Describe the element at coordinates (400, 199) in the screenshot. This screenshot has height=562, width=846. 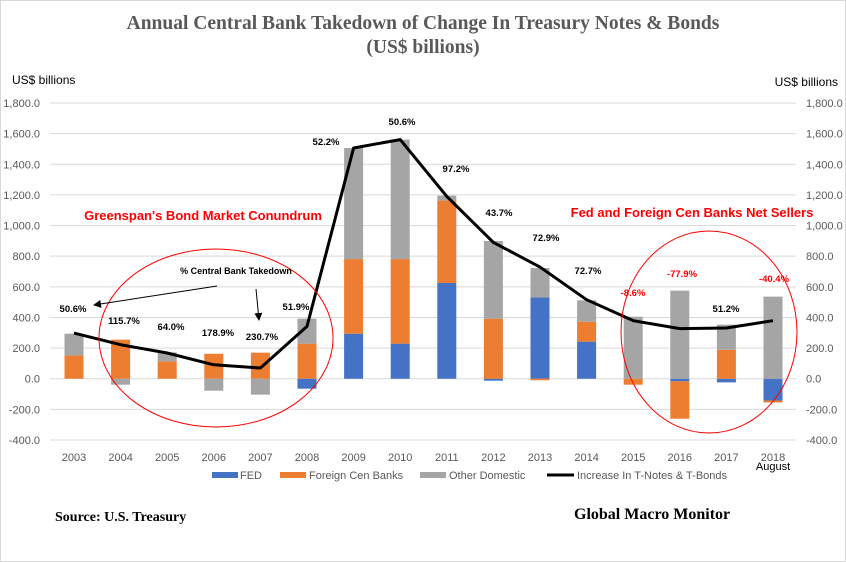
I see `bar-other-domestic-2010` at that location.